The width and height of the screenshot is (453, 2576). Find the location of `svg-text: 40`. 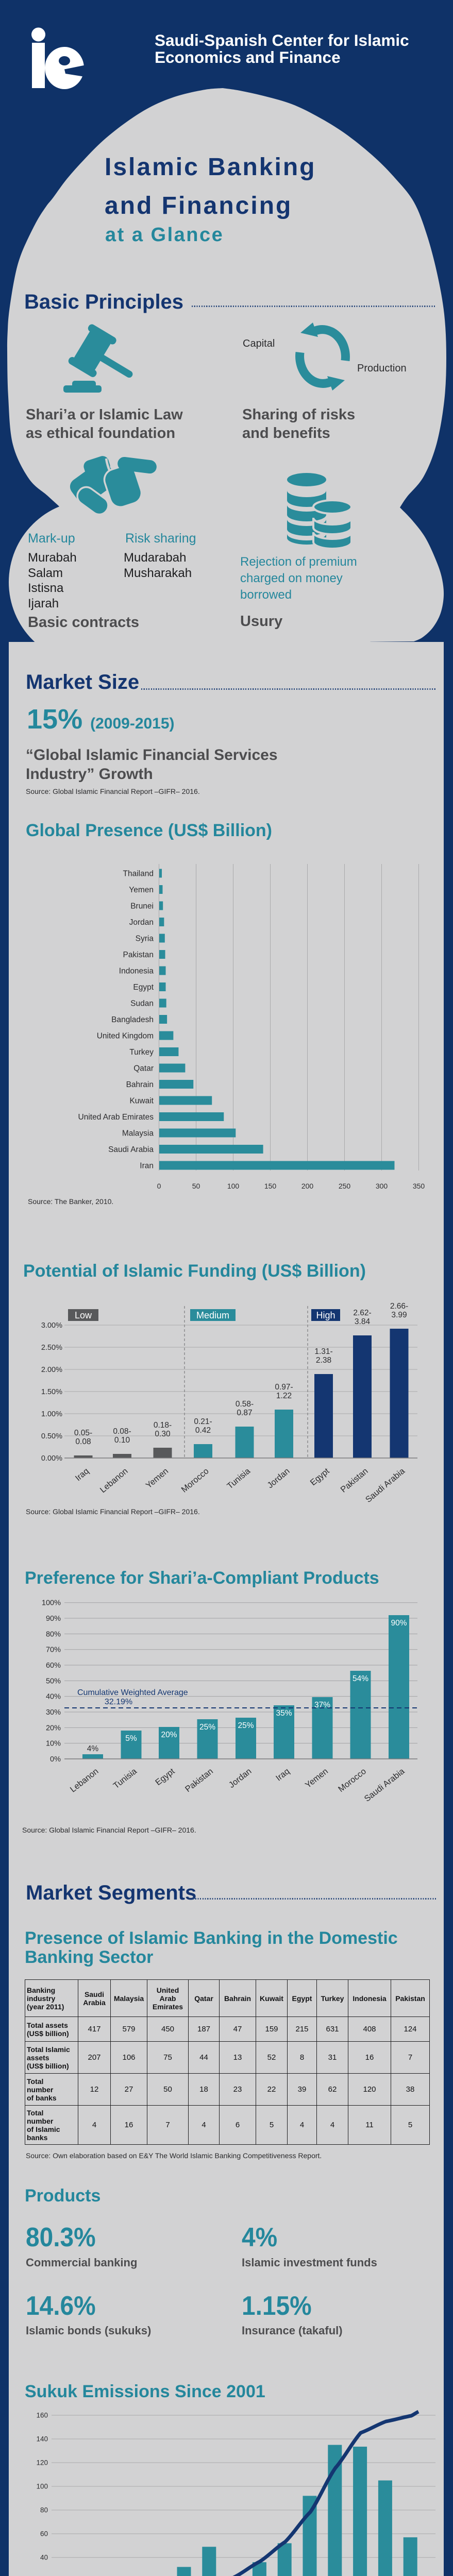

svg-text: 40 is located at coordinates (44, 2558).